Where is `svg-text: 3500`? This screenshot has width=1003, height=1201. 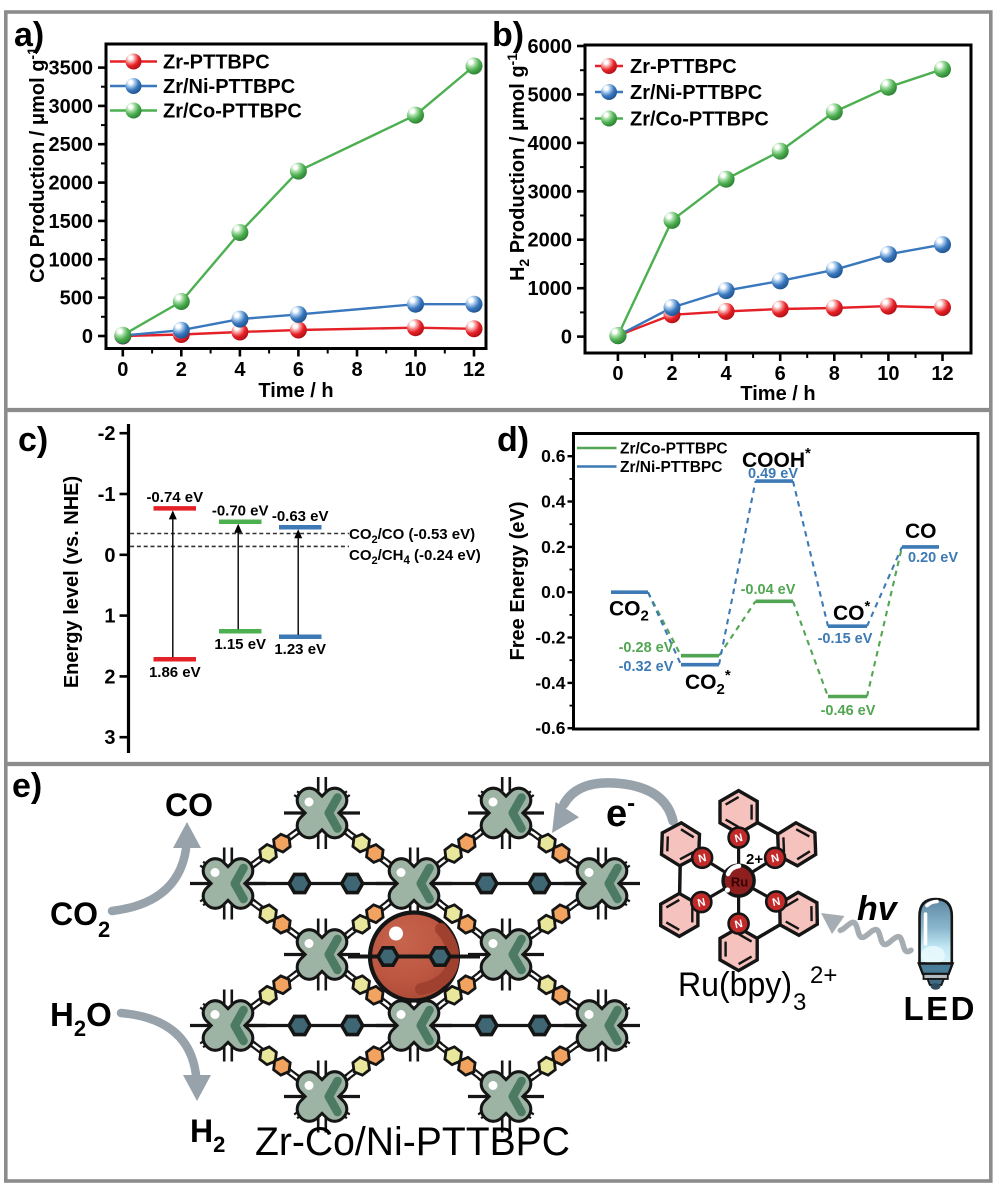 svg-text: 3500 is located at coordinates (71, 69).